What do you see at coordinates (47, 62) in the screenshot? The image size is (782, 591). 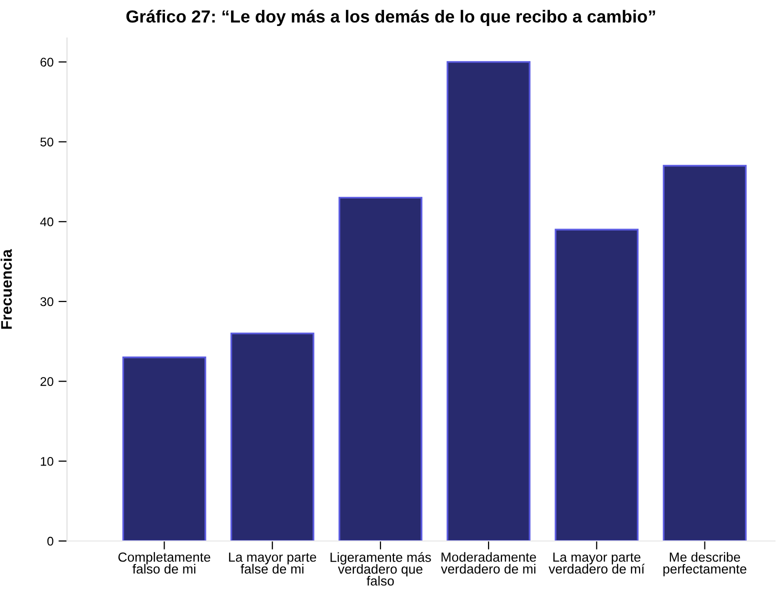 I see `y-tick-label: 60` at bounding box center [47, 62].